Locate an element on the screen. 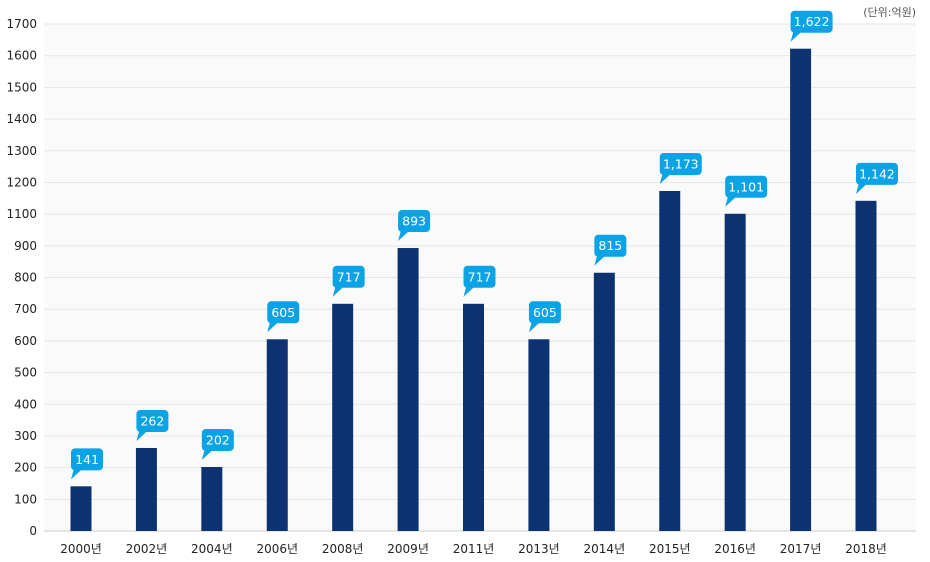 This screenshot has width=930, height=562. x-tick-label: 2004년 is located at coordinates (212, 549).